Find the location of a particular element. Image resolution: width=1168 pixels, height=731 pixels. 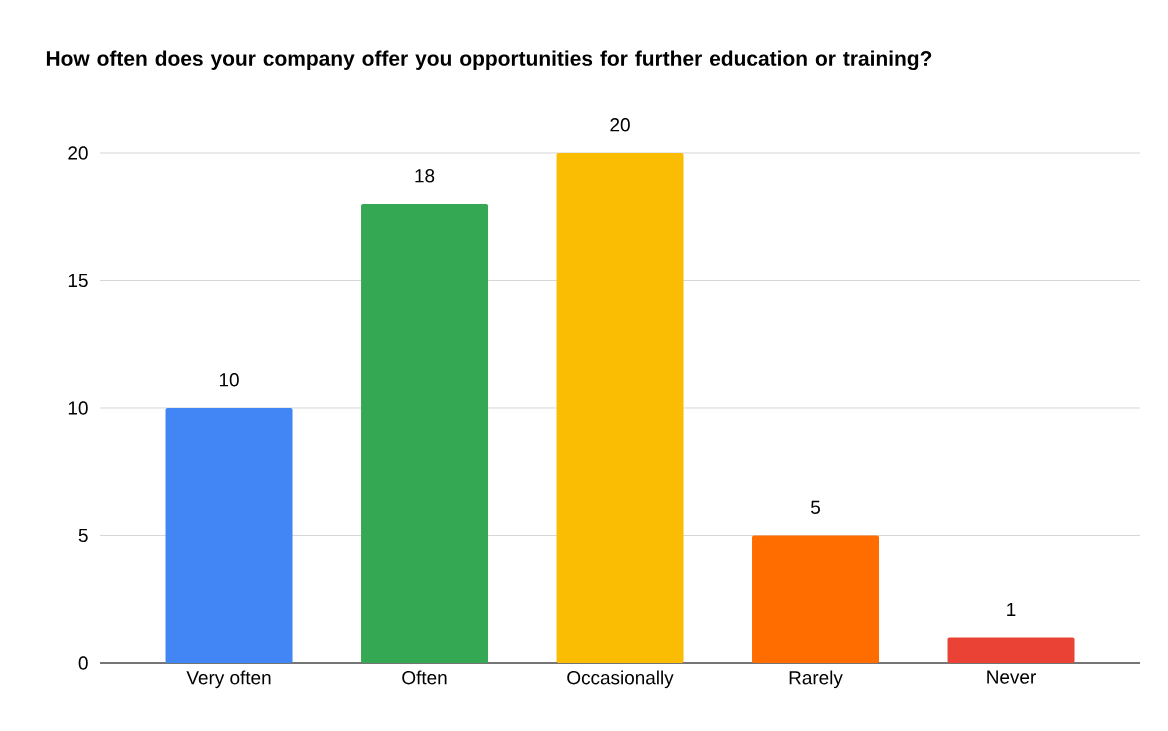

x-tick-label: Very often is located at coordinates (228, 679).